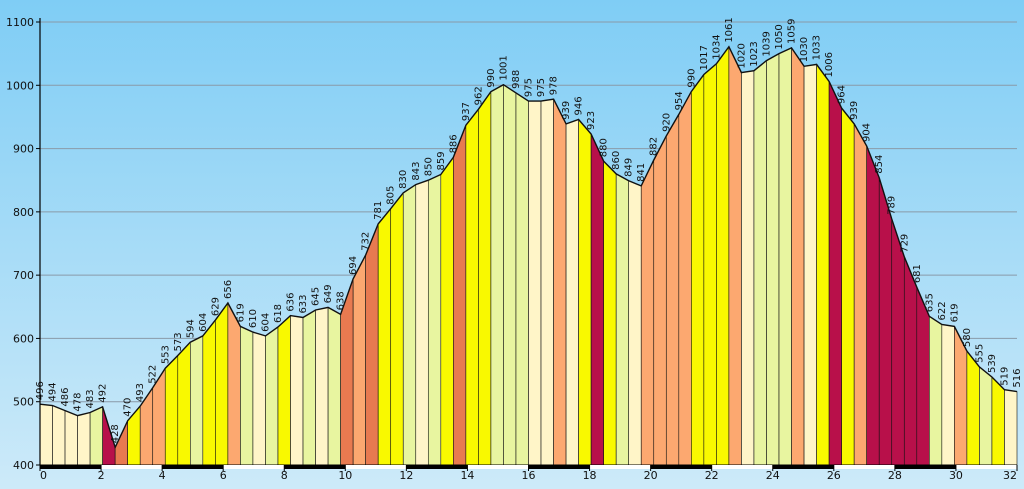 This screenshot has width=1024, height=489. Describe the element at coordinates (666, 122) in the screenshot. I see `elevation-label: 920` at that location.